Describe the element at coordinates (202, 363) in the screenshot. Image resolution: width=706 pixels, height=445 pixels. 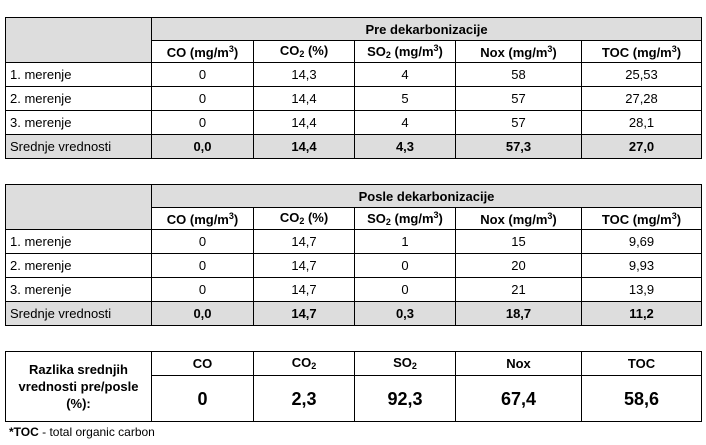
I see `difference-header-co: CO` at that location.